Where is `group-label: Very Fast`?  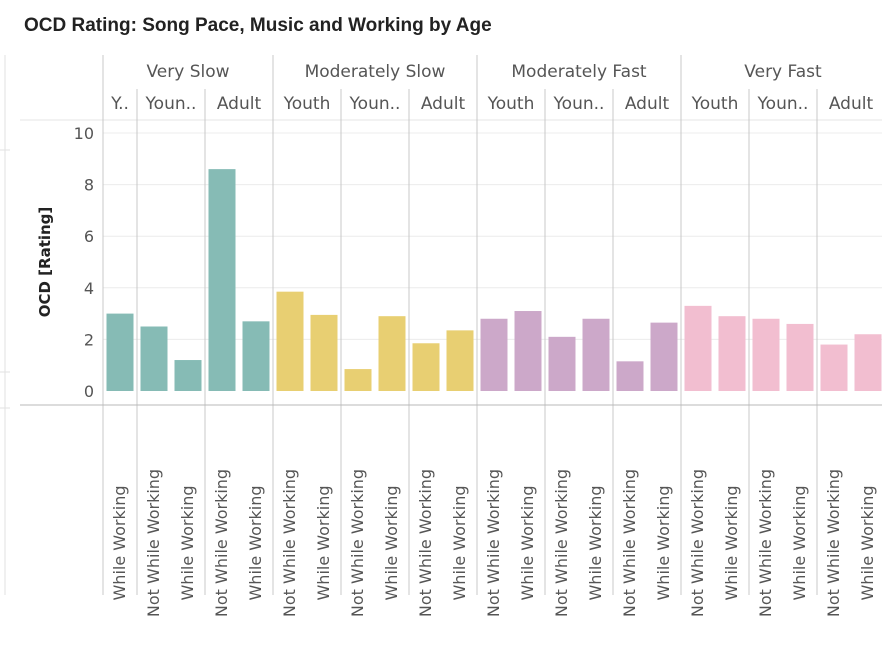 group-label: Very Fast is located at coordinates (783, 72).